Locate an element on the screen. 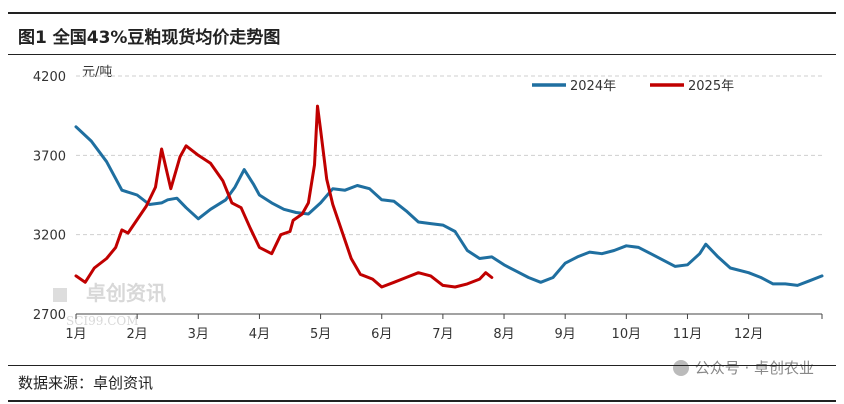  y-tick-label: 2700 is located at coordinates (49, 315).